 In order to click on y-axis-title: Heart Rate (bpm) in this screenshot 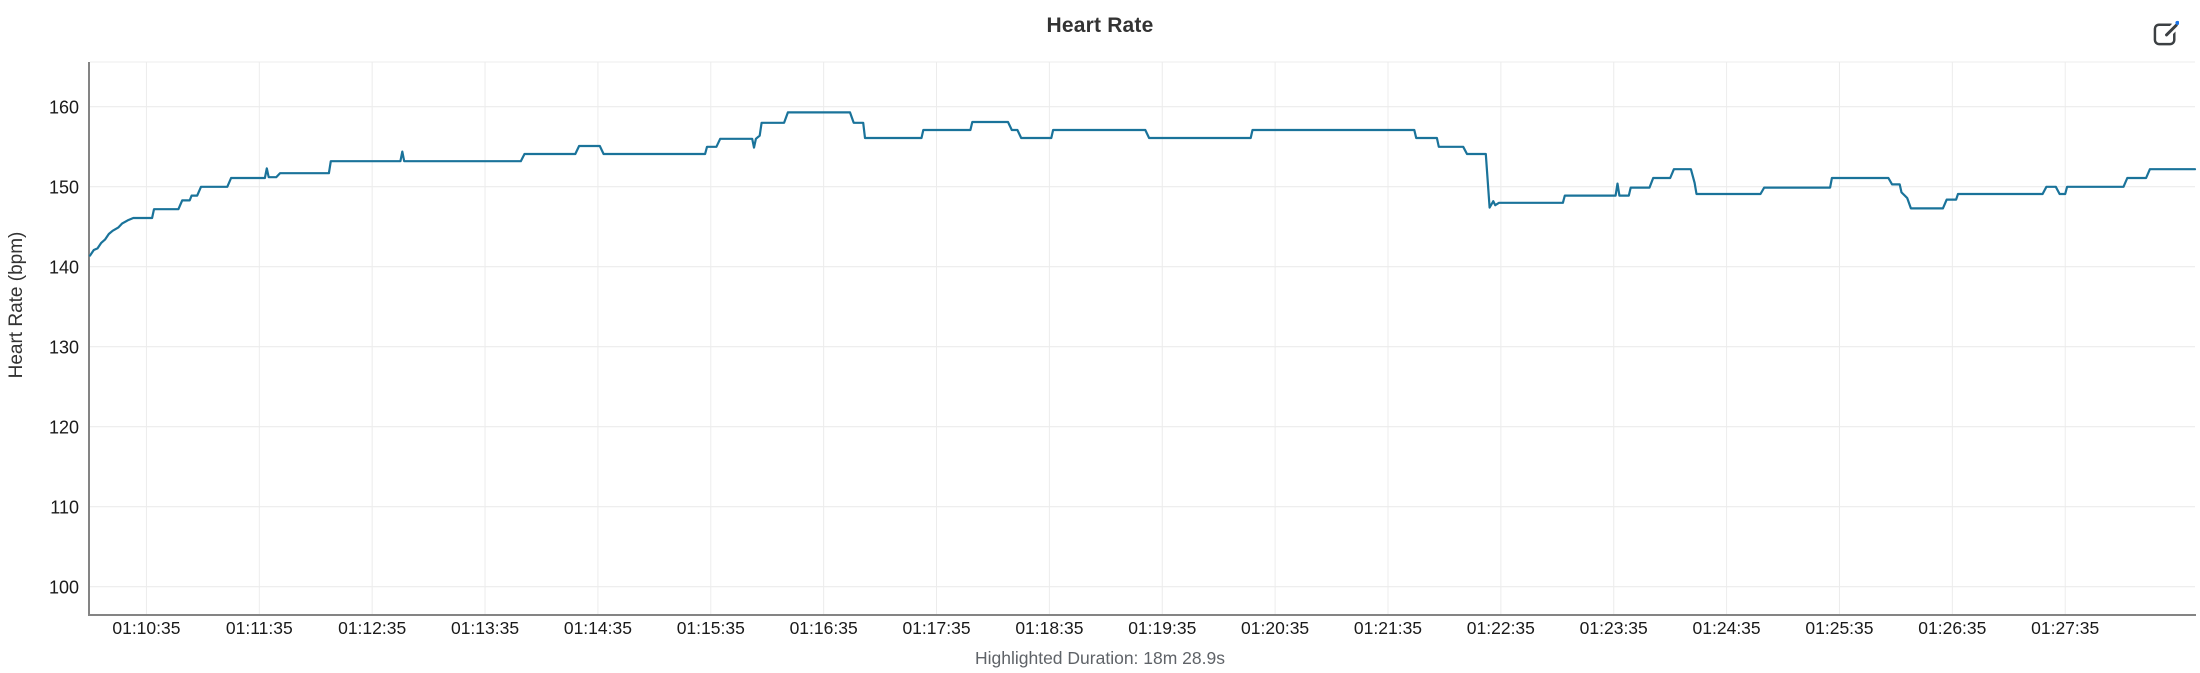, I will do `click(16, 305)`.